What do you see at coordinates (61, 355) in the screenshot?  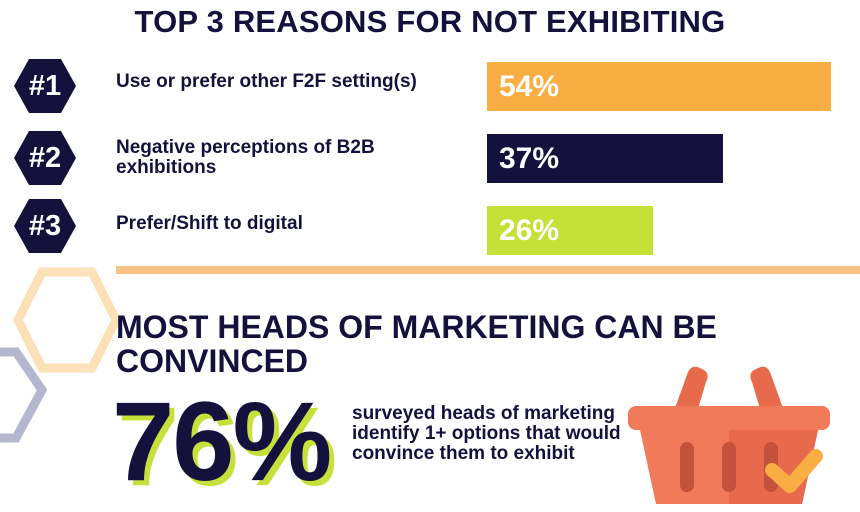 I see `hexagon-decoration-icon` at bounding box center [61, 355].